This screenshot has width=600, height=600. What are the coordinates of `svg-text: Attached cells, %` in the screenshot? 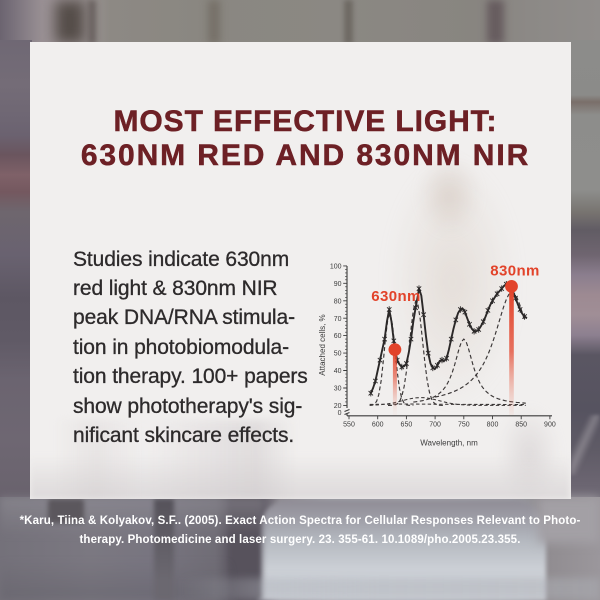 It's located at (322, 344).